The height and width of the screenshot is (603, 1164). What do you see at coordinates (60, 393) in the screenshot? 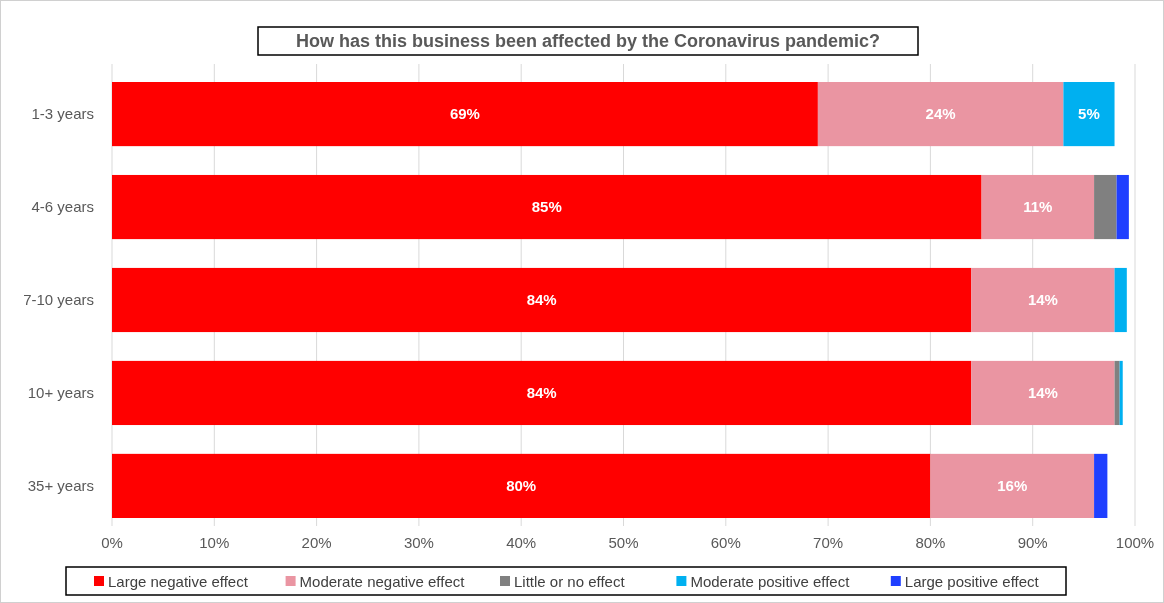
I see `y-tick-label: 10+ years` at bounding box center [60, 393].